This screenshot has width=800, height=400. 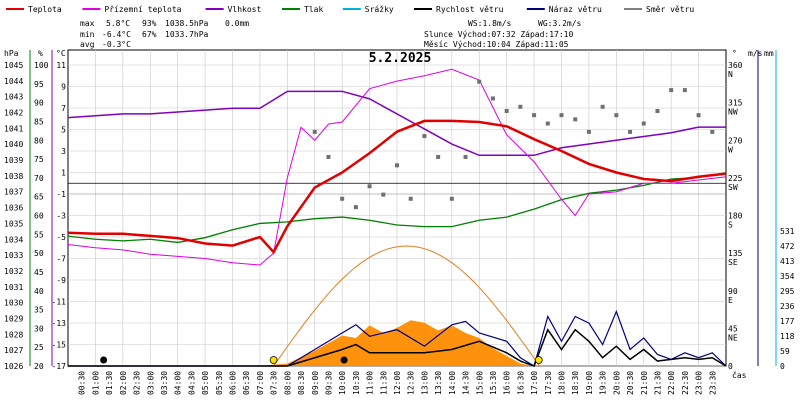 I want to click on stat-max-temp: 5.8°C, so click(x=118, y=23).